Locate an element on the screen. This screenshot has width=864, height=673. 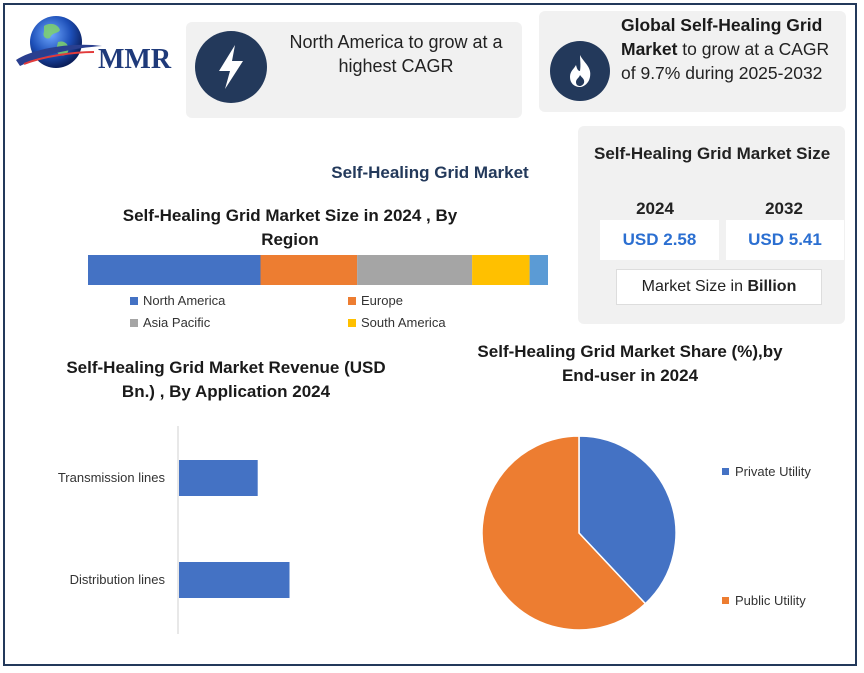
north-america-highlight-card: North America to grow at a highest CAGR is located at coordinates (354, 70).